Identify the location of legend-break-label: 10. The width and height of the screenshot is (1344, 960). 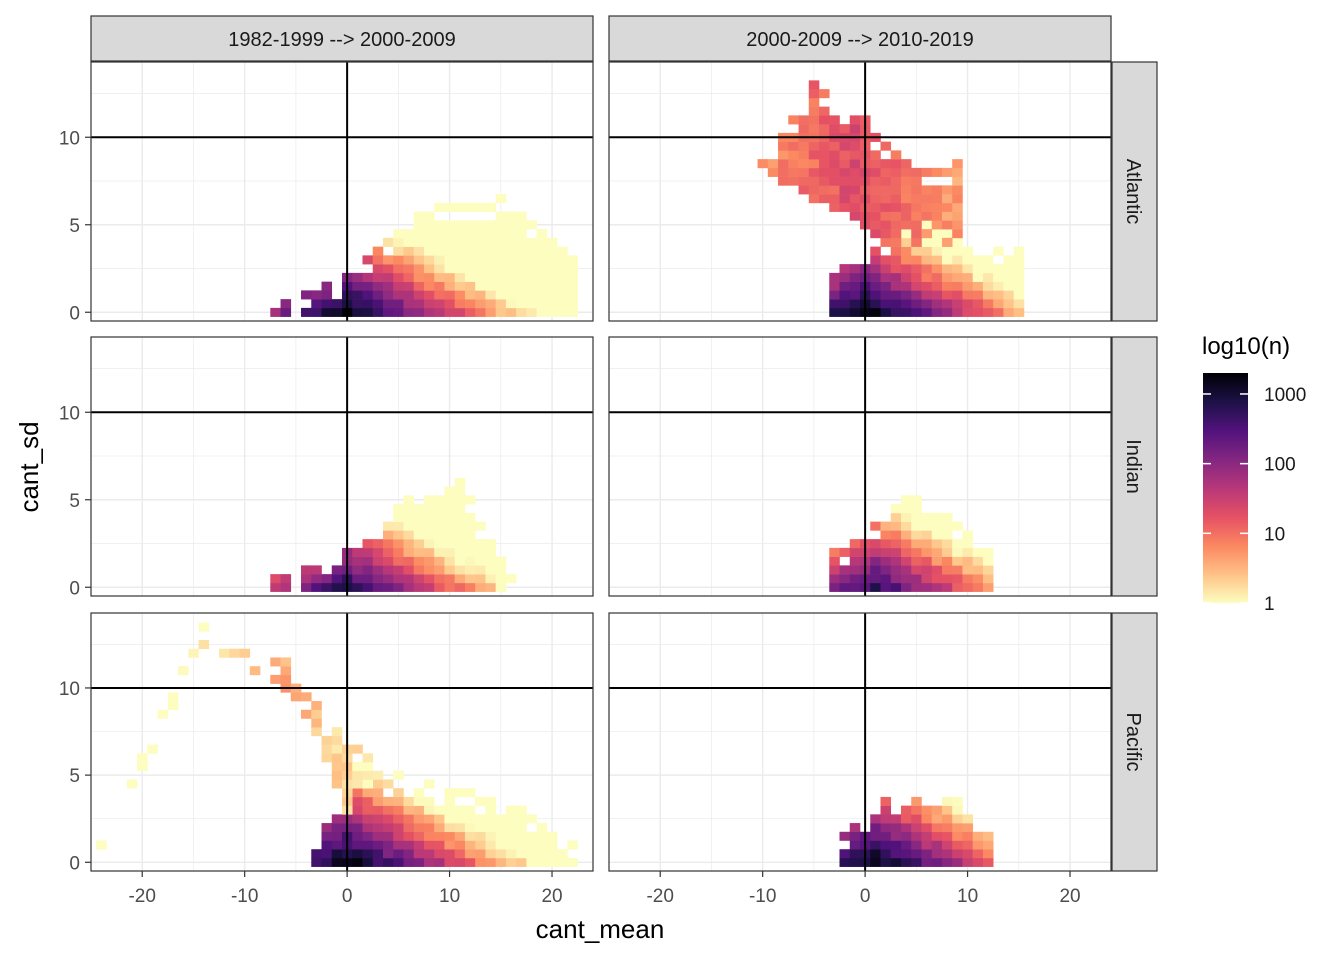
(1274, 534).